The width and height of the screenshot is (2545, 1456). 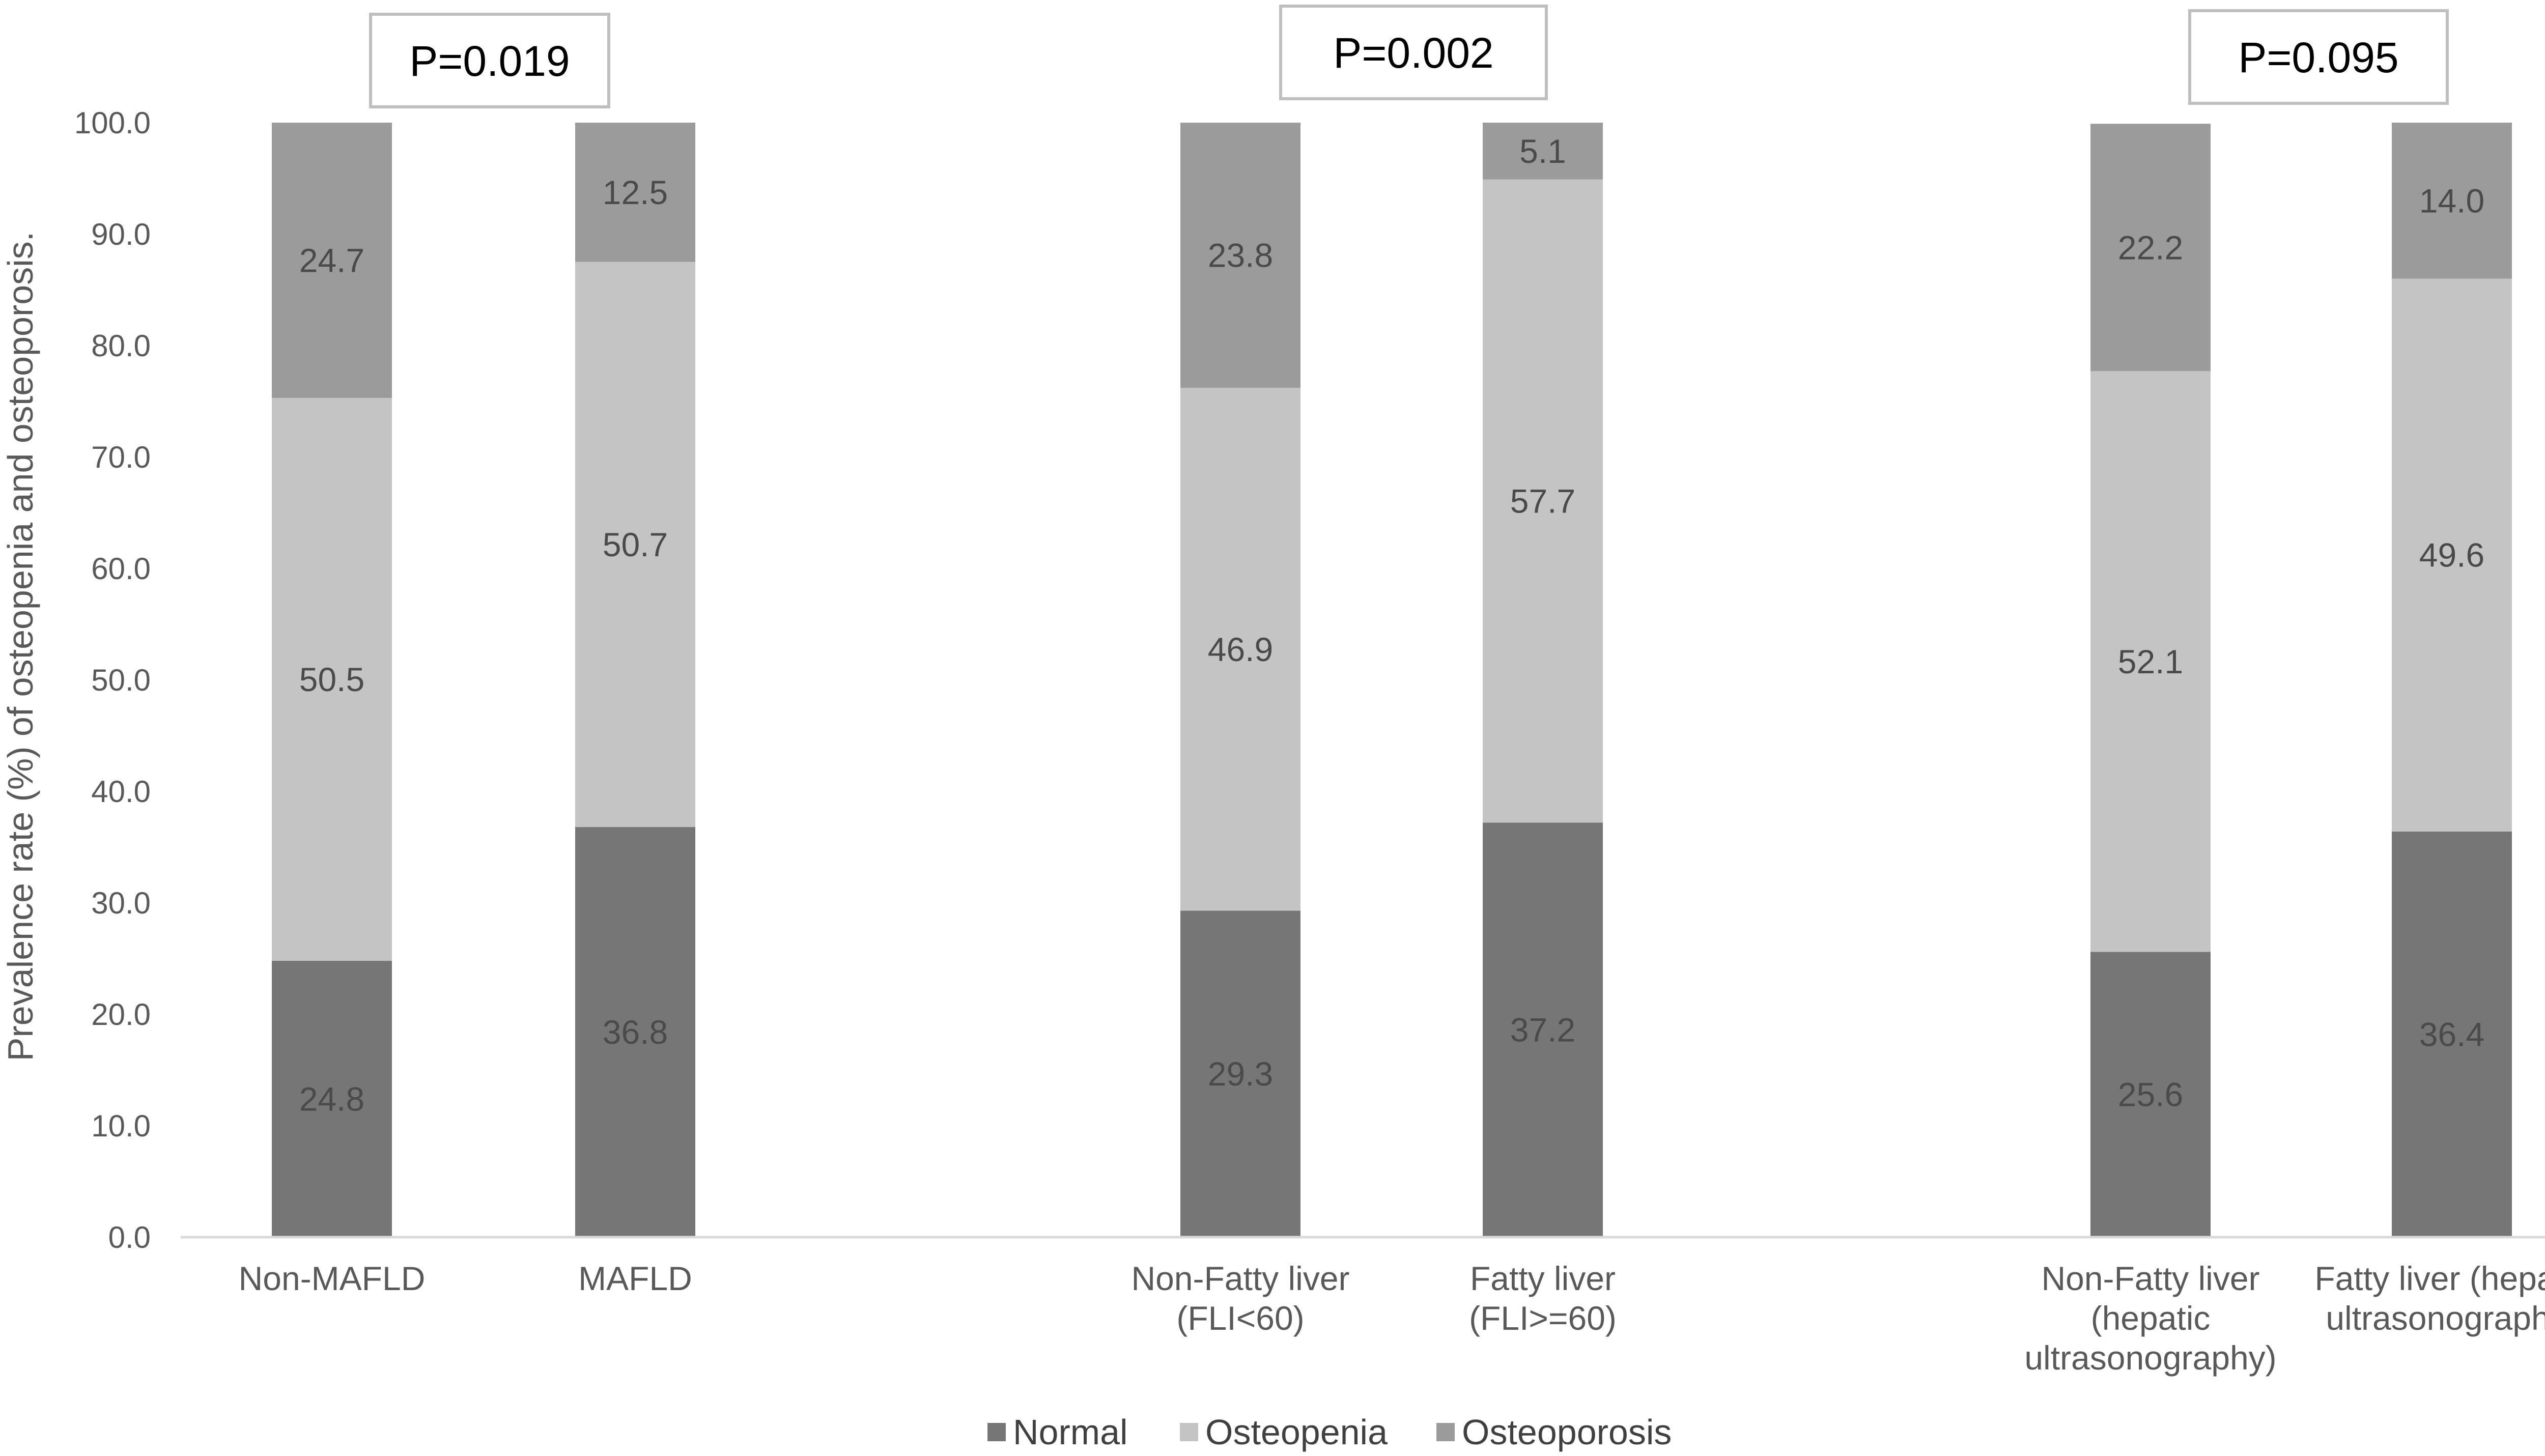 What do you see at coordinates (112, 123) in the screenshot?
I see `y-tick-label: 100.0` at bounding box center [112, 123].